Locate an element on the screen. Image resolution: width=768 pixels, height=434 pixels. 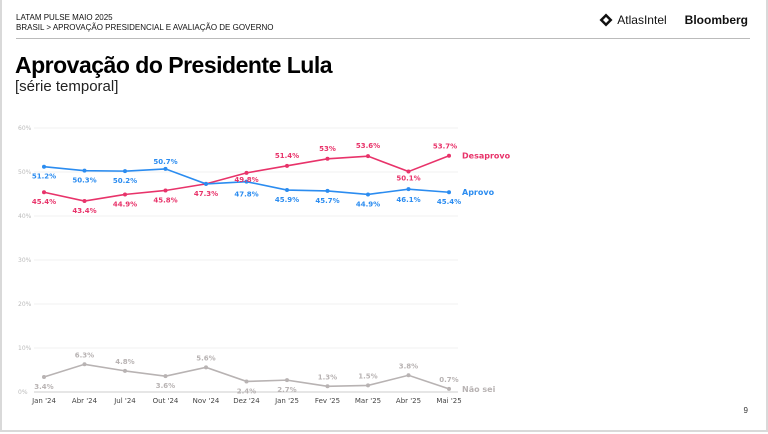
x-tick-label: Dez '24 is located at coordinates (246, 401).